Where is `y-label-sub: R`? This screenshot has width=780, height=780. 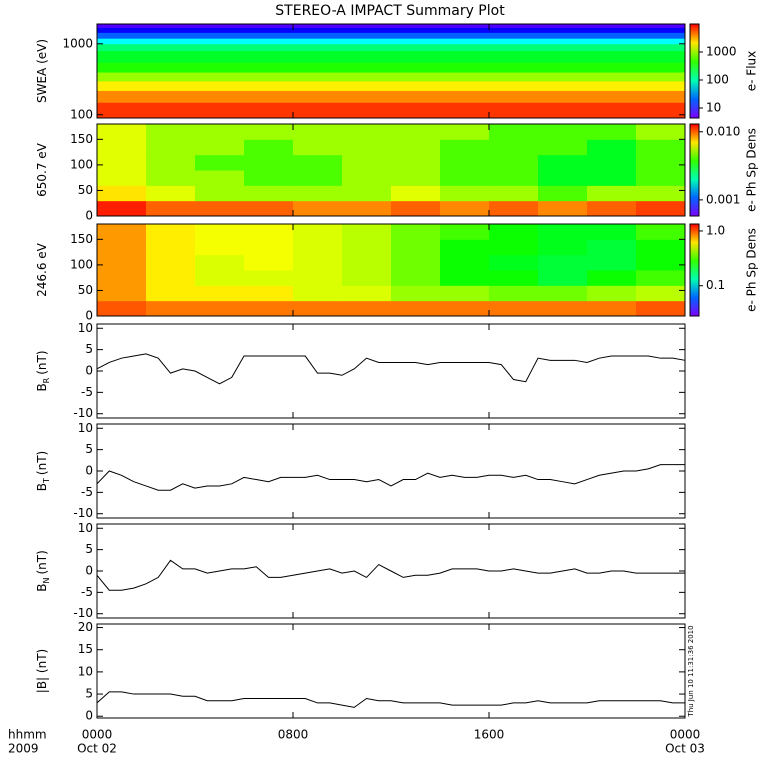 y-label-sub: R is located at coordinates (46, 380).